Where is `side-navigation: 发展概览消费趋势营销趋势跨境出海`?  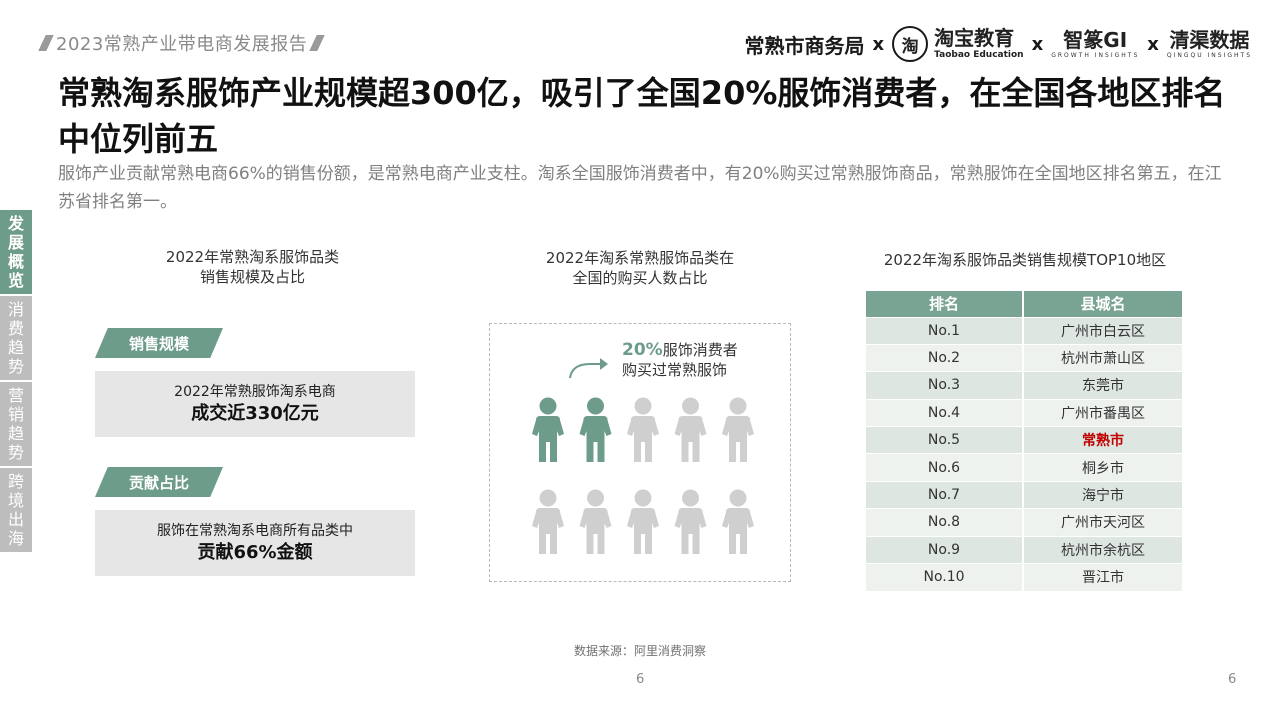 side-navigation: 发展概览消费趋势营销趋势跨境出海 is located at coordinates (16, 382).